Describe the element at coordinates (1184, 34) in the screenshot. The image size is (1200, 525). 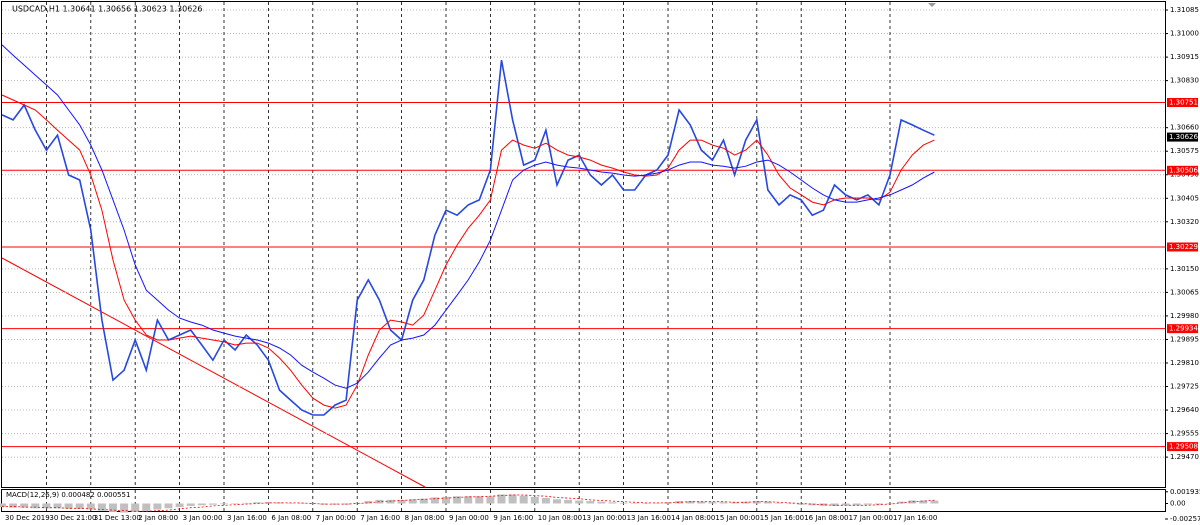
I see `y-tick-label: 1.31000` at that location.